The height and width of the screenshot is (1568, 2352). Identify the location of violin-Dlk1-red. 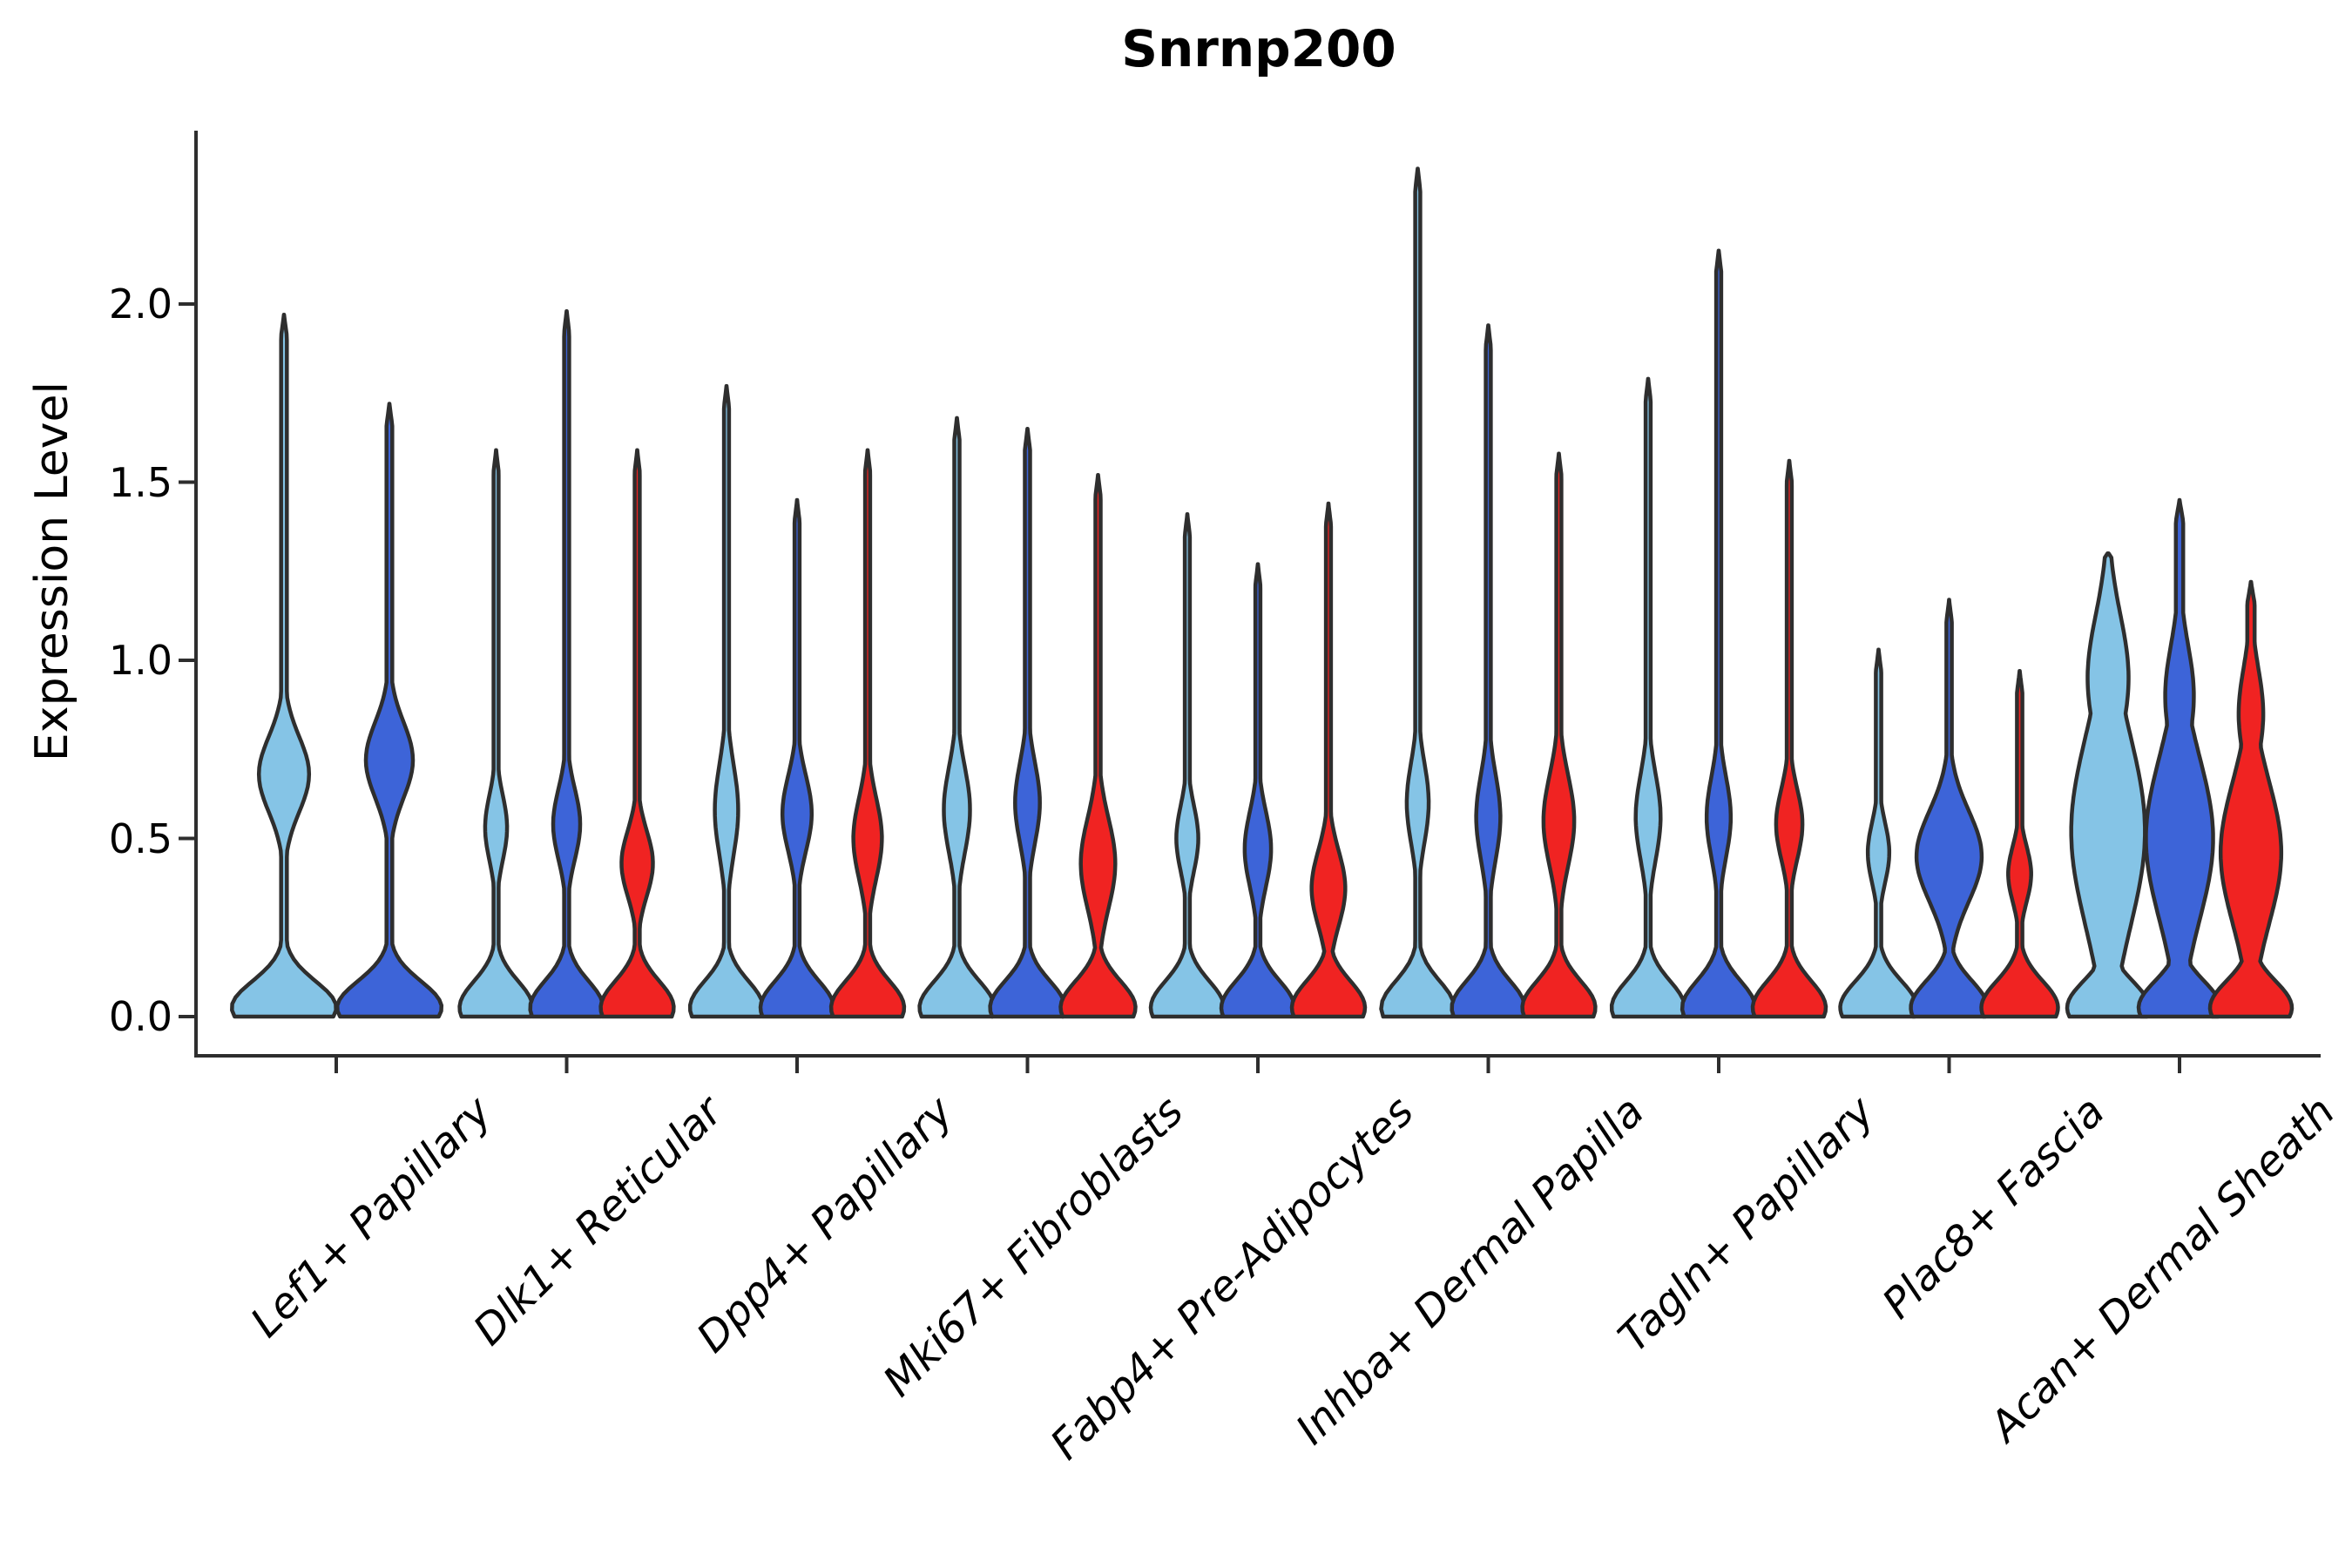
(637, 733).